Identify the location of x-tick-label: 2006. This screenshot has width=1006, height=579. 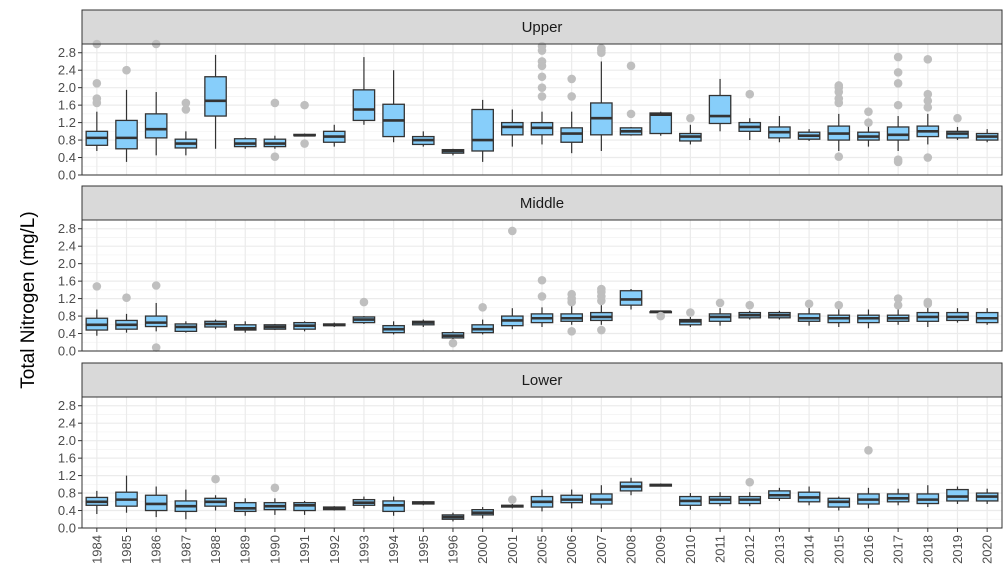
(571, 549).